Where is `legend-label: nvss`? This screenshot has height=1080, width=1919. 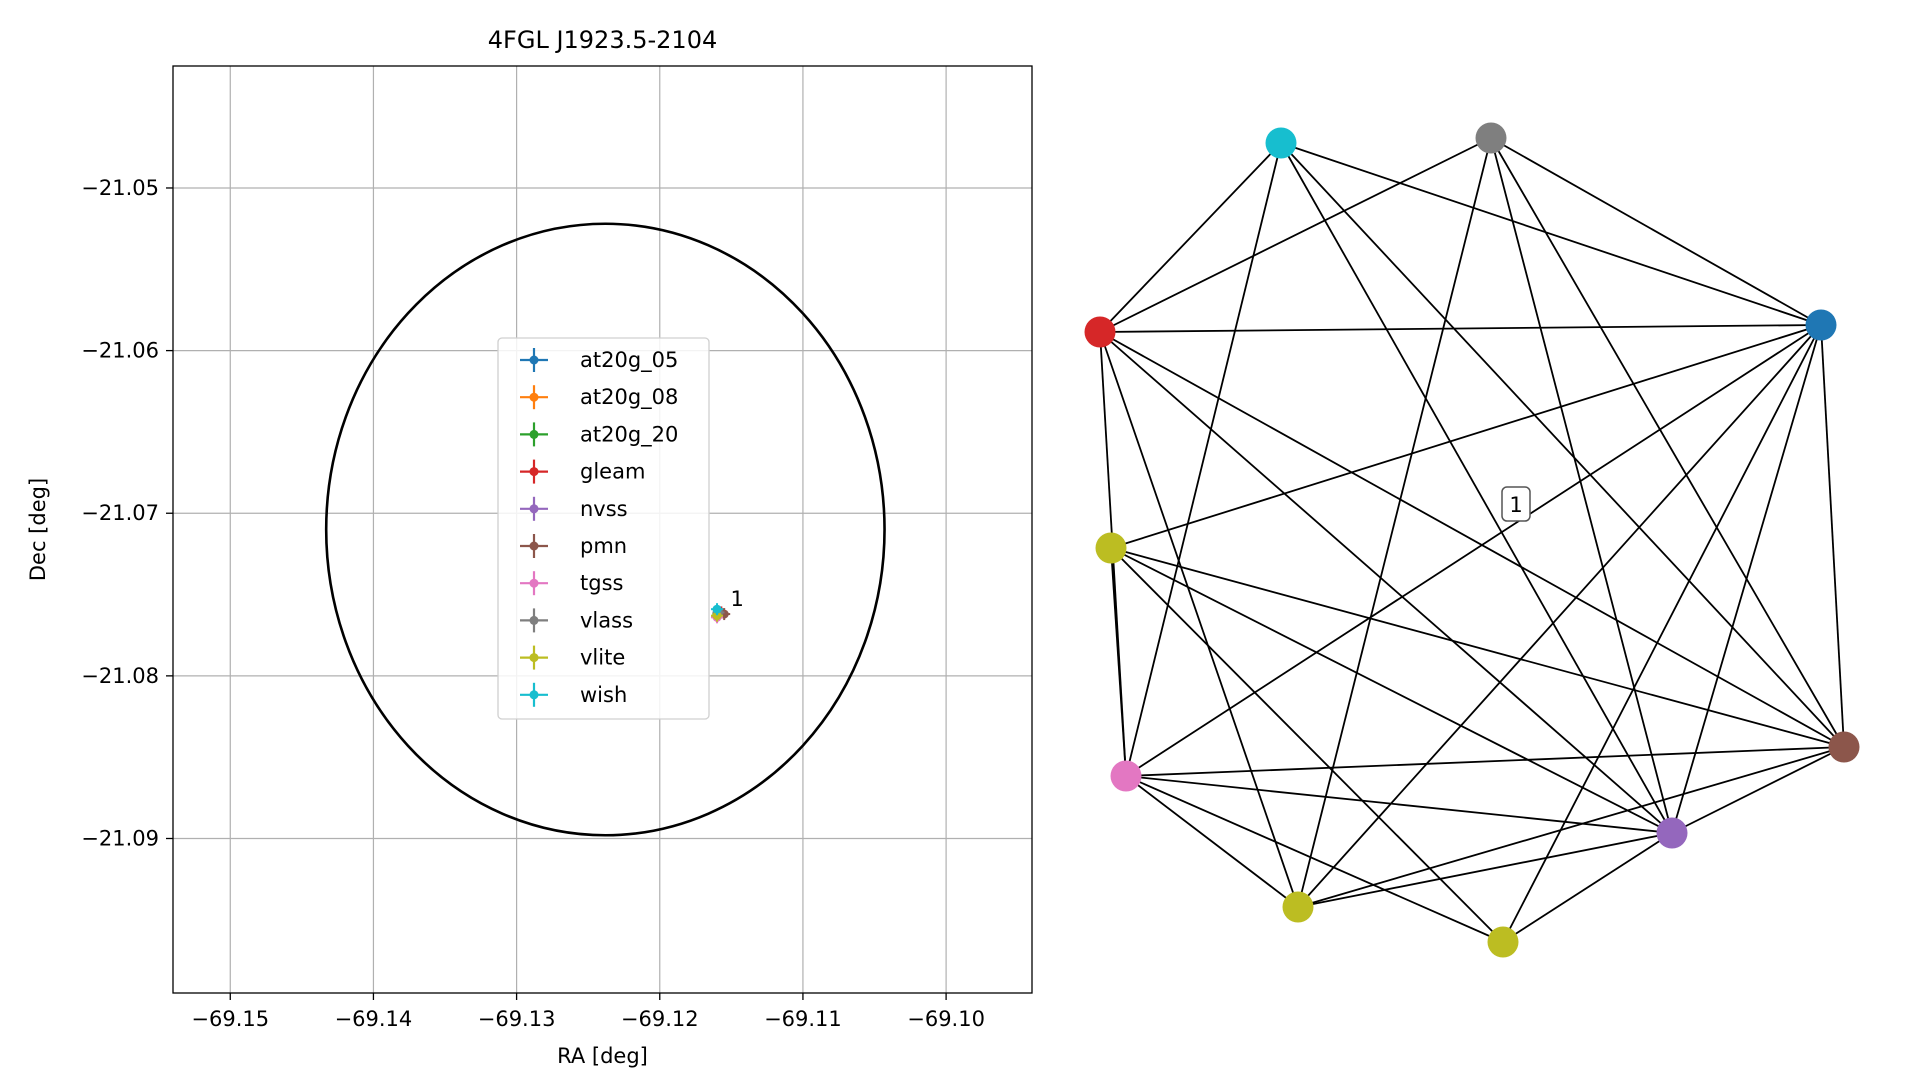
legend-label: nvss is located at coordinates (604, 509).